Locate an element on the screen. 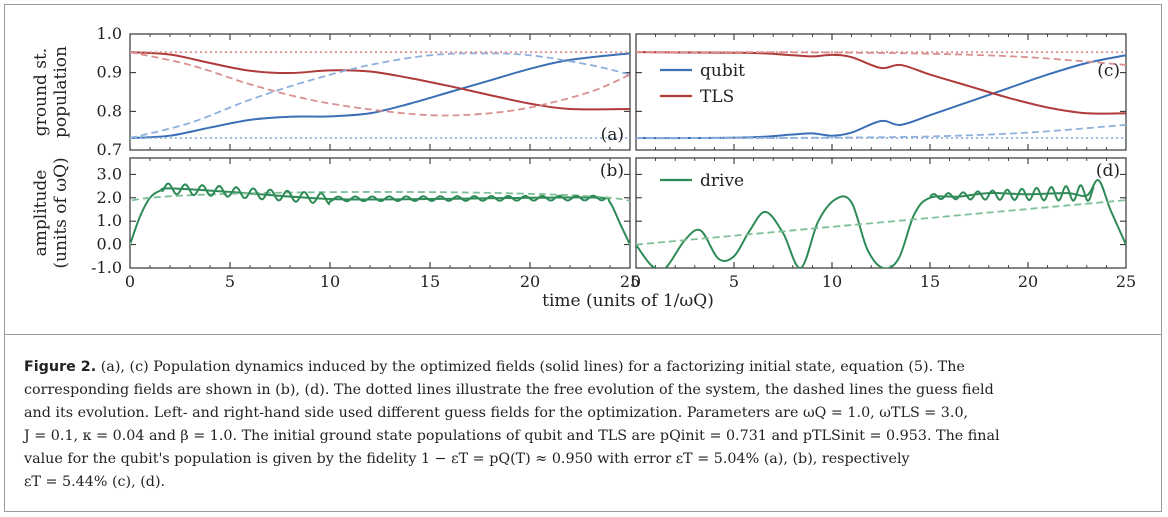  y-tick-label: -1.0 is located at coordinates (106, 267).